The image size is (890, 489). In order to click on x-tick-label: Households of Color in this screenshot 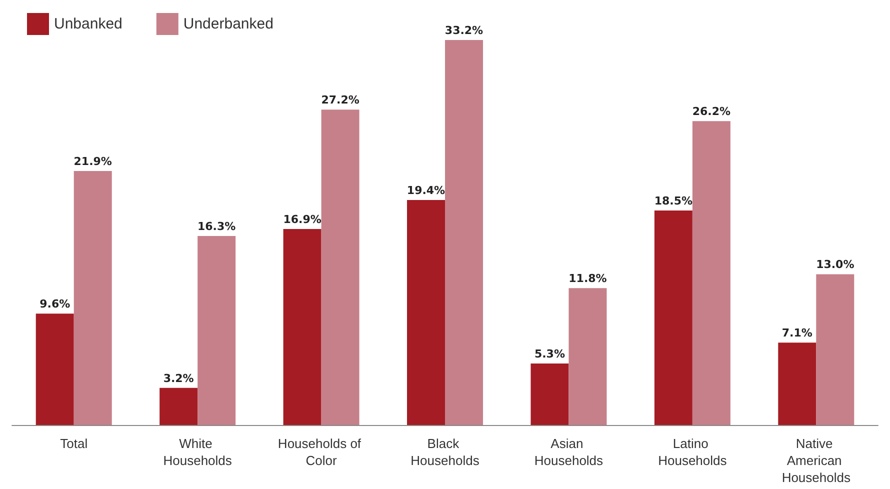, I will do `click(321, 452)`.